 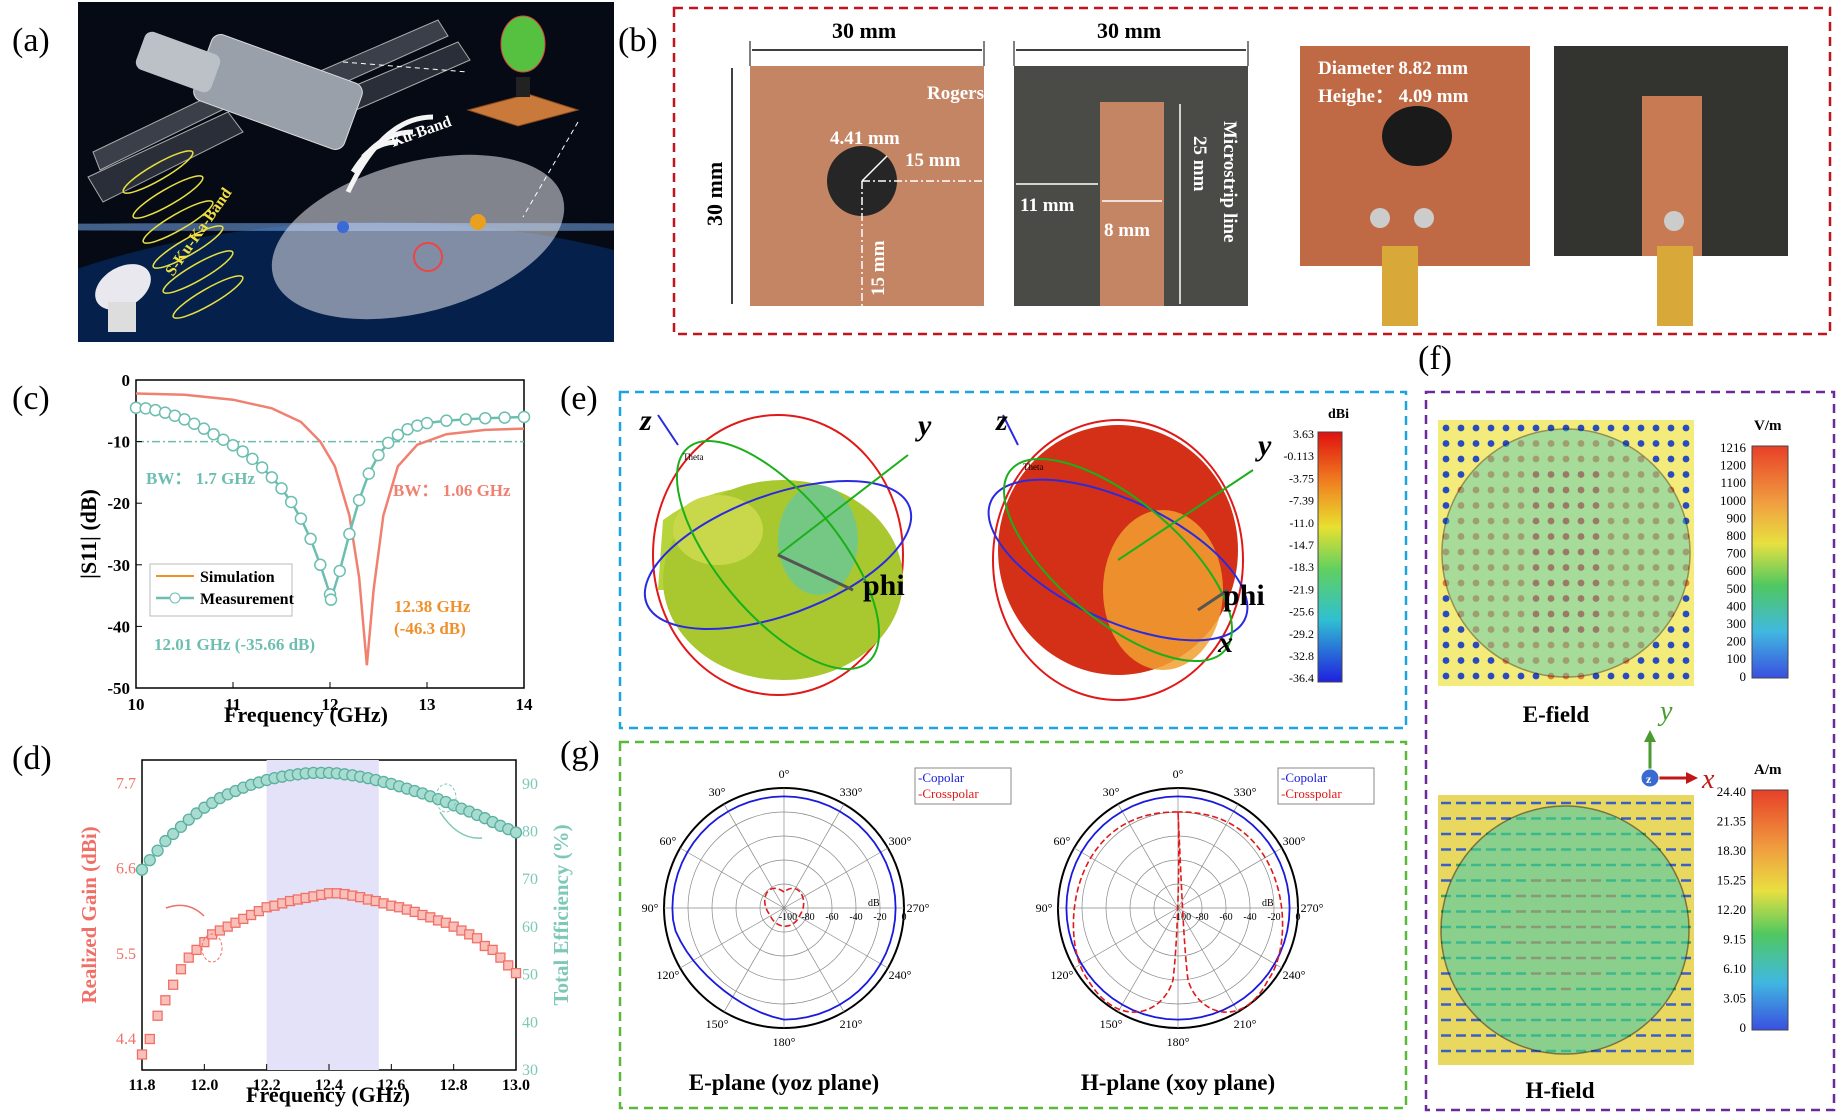 What do you see at coordinates (948, 793) in the screenshot?
I see `e-legend-cross: -Crosspolar` at bounding box center [948, 793].